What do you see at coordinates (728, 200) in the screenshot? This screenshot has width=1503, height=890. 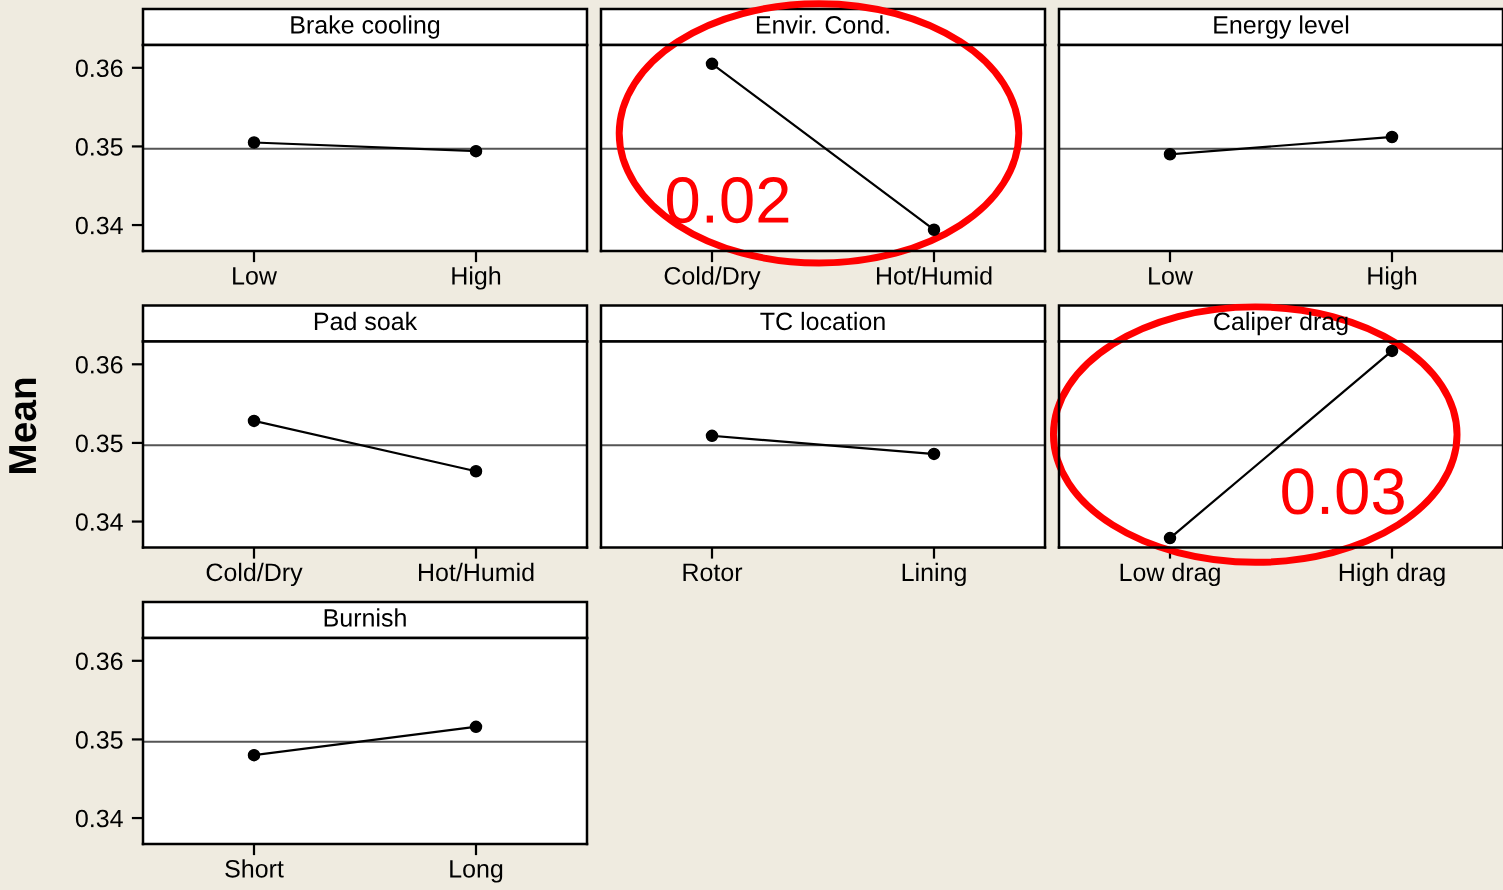 I see `annotation: 0.02` at bounding box center [728, 200].